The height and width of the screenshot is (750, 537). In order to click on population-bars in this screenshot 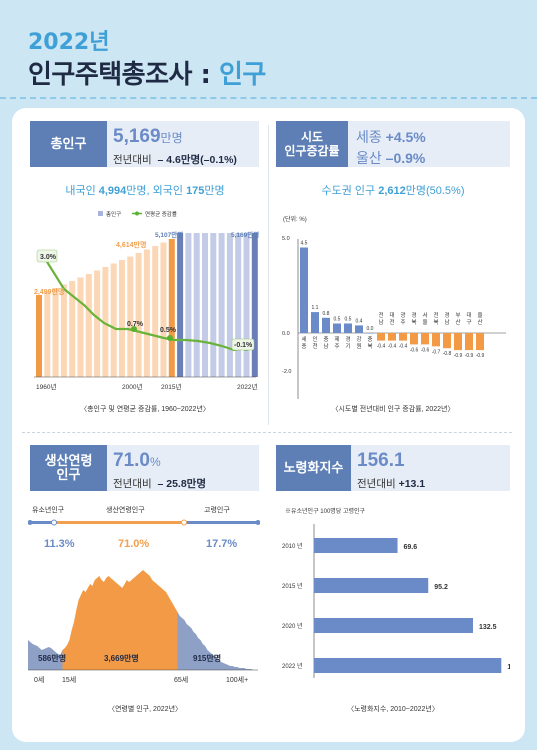, I will do `click(147, 305)`.